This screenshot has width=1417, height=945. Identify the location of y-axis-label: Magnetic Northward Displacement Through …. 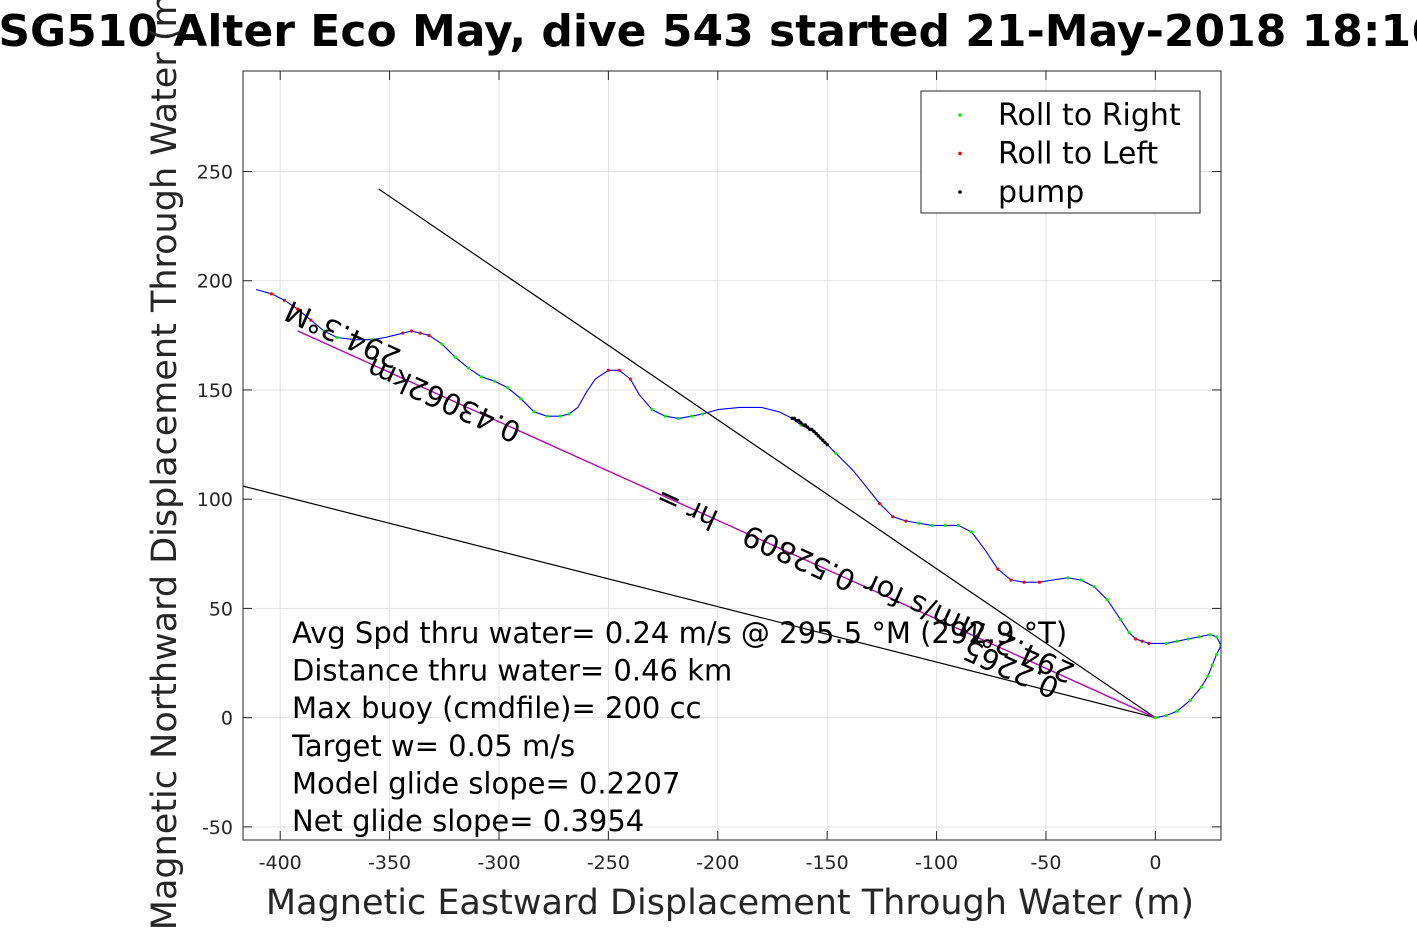
(165, 465).